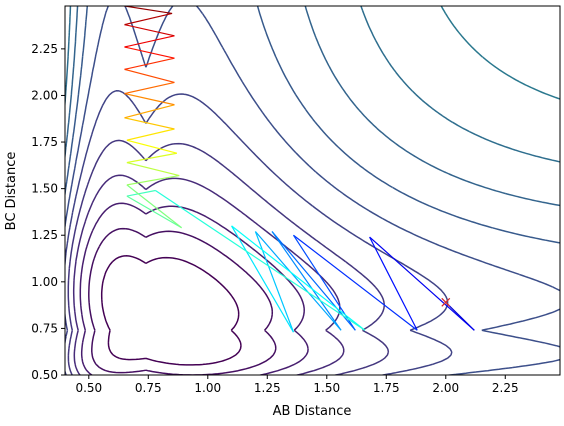 Image resolution: width=564 pixels, height=426 pixels. What do you see at coordinates (11, 191) in the screenshot?
I see `y-axis-label: BC Distance` at bounding box center [11, 191].